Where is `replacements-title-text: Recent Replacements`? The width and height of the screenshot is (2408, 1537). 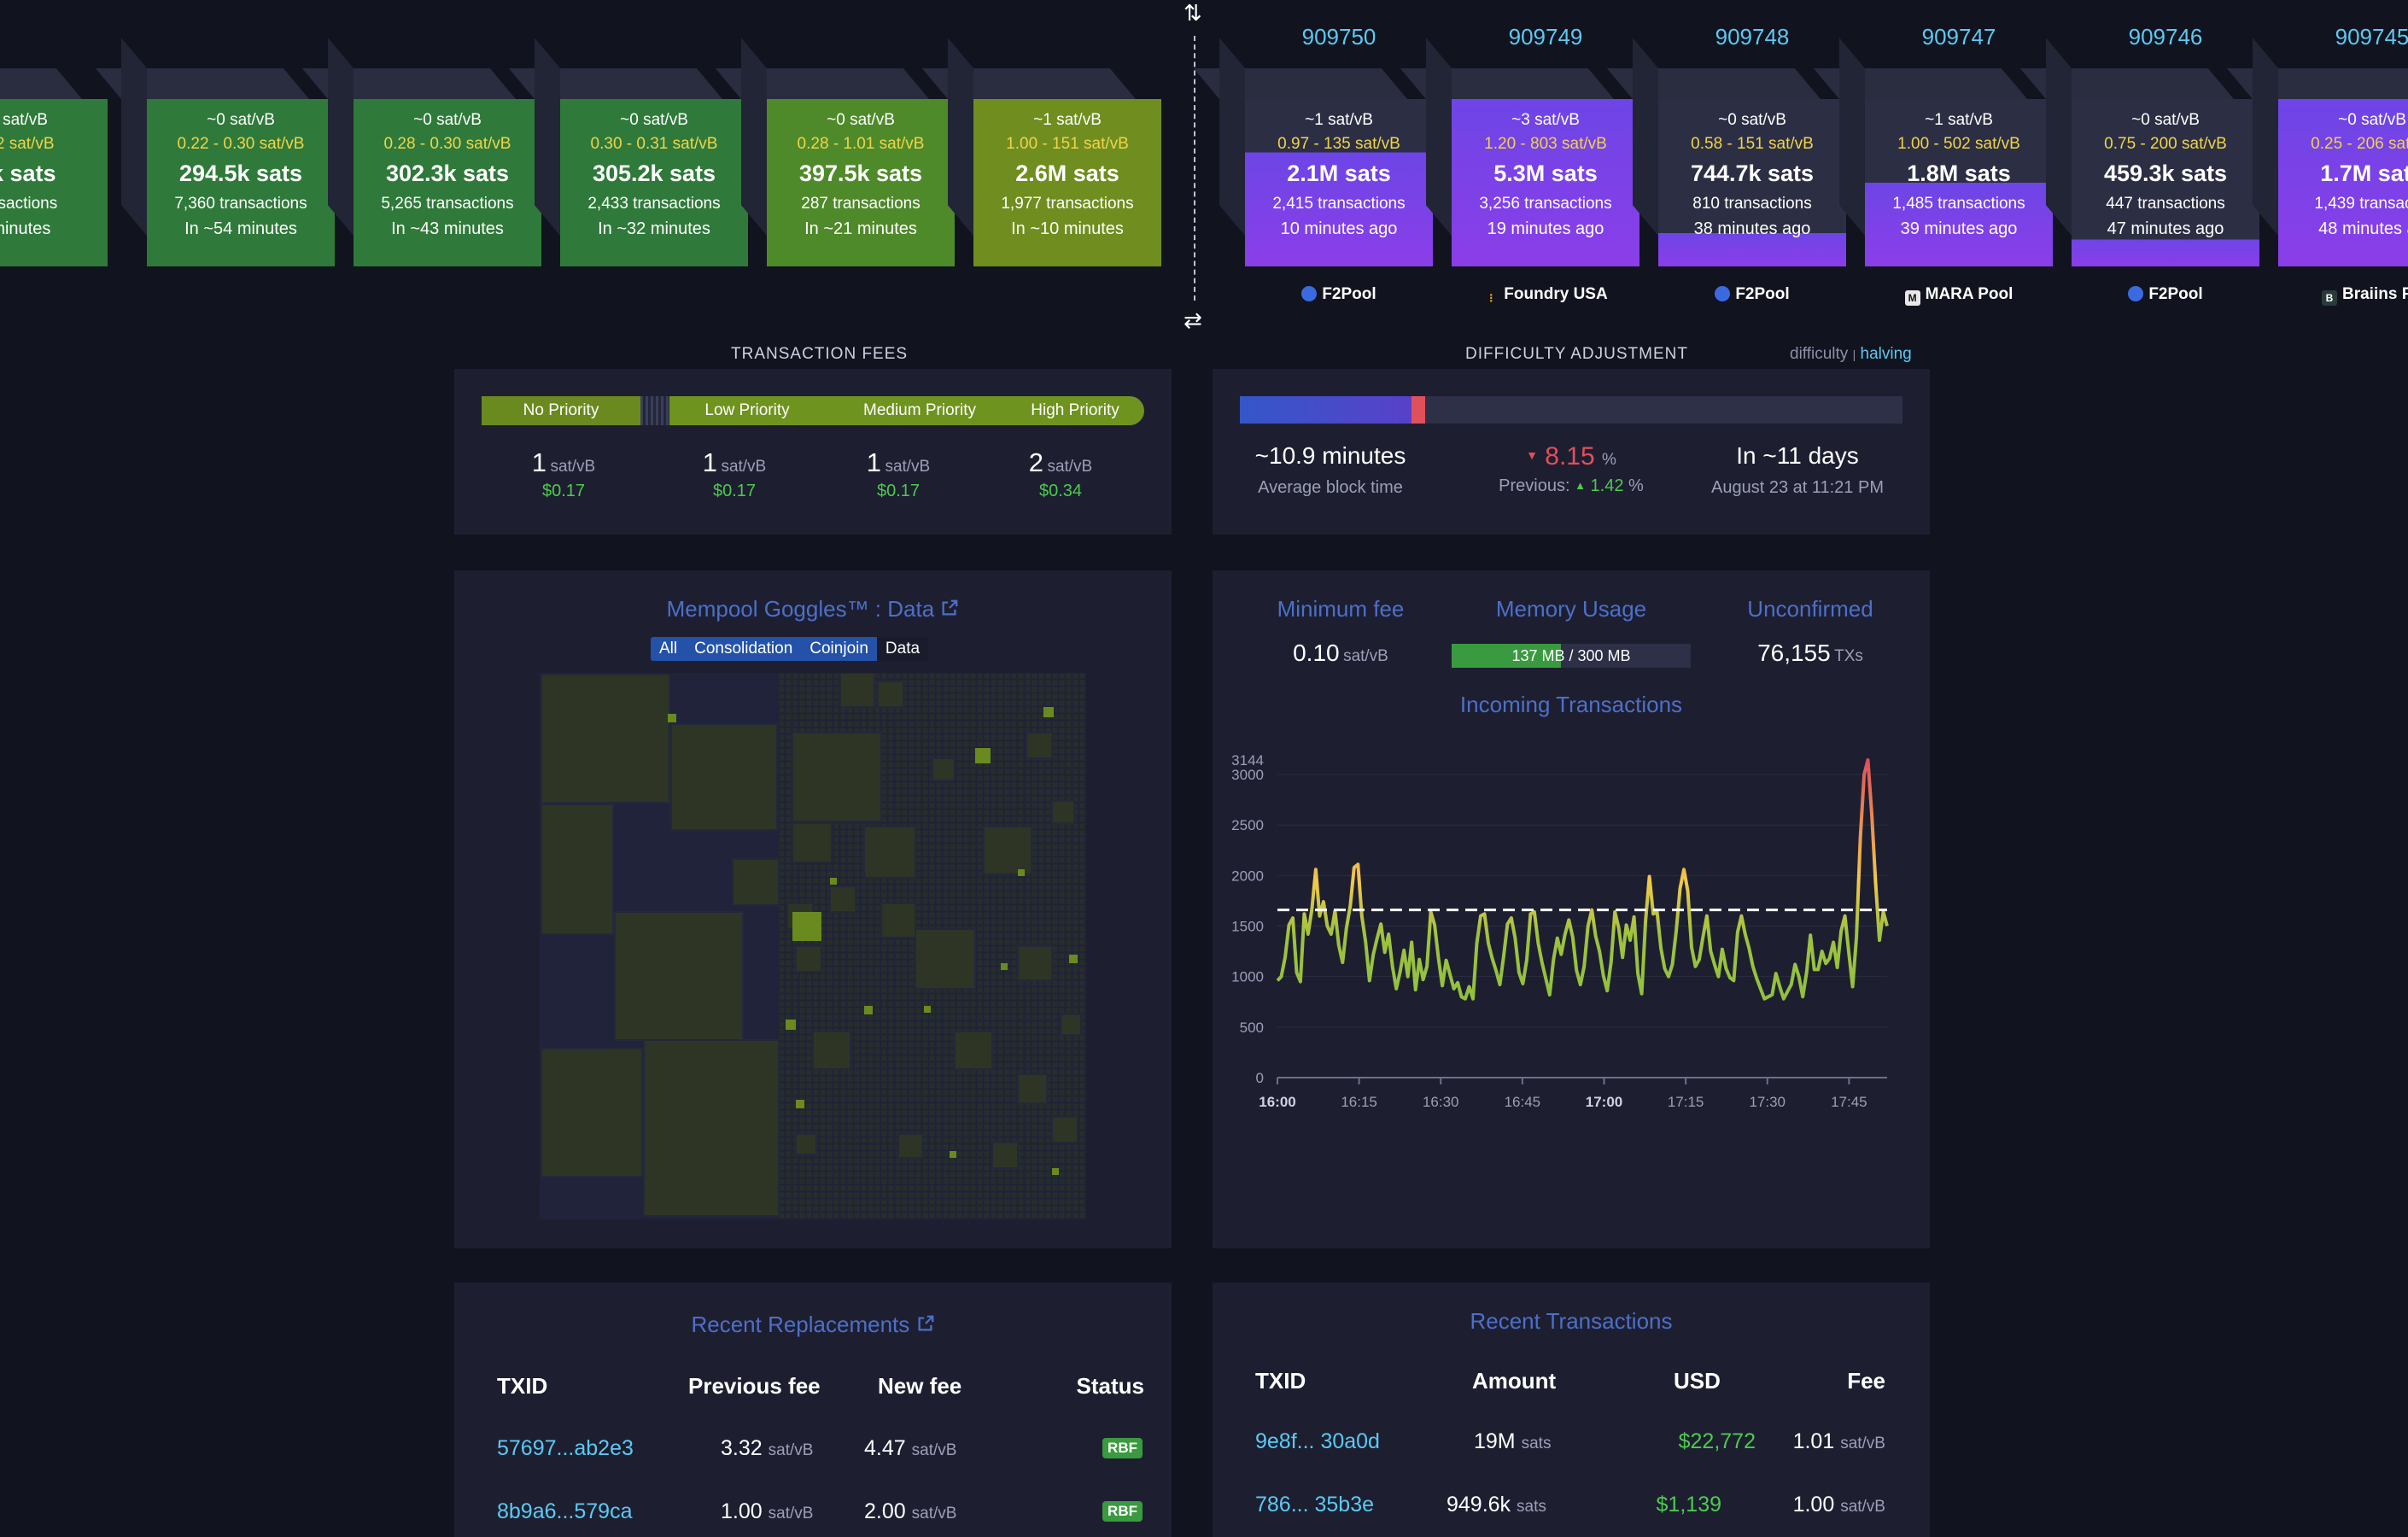
replacements-title-text: Recent Replacements is located at coordinates (800, 1324).